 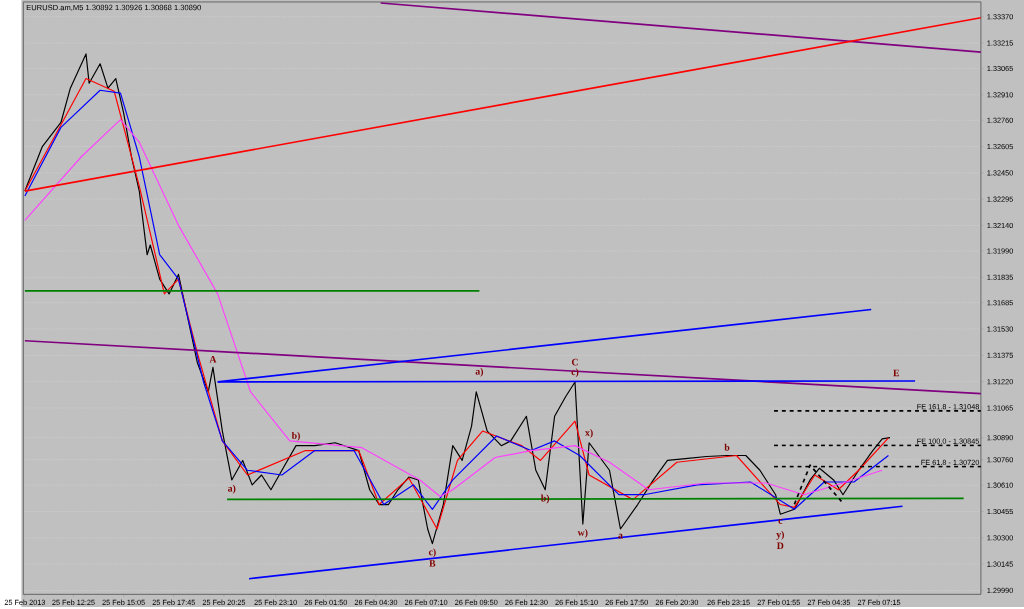 What do you see at coordinates (213, 359) in the screenshot?
I see `annotation: A` at bounding box center [213, 359].